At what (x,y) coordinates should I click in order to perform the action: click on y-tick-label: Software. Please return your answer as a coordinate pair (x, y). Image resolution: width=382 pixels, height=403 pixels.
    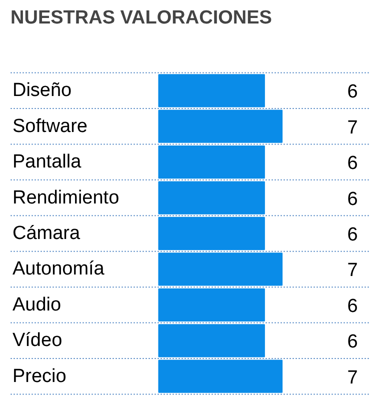
    Looking at the image, I should click on (50, 126).